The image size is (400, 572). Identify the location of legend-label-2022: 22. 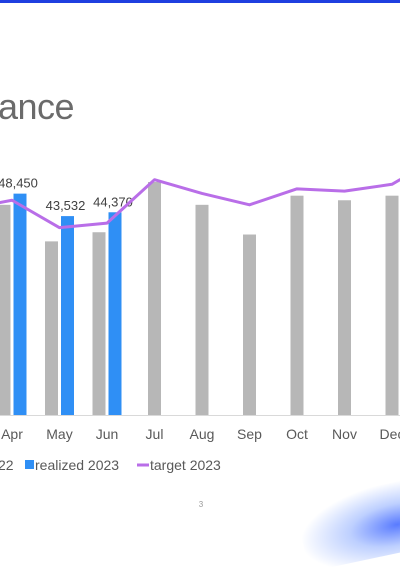
(7, 465).